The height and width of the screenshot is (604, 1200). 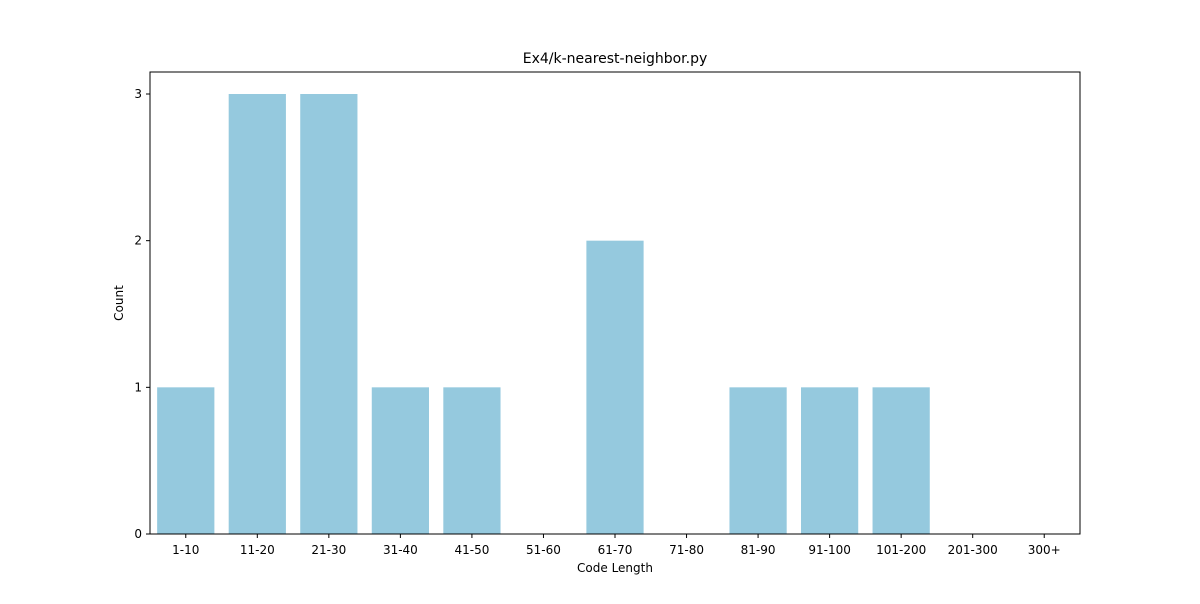 What do you see at coordinates (829, 550) in the screenshot?
I see `x-tick-label: 91-100` at bounding box center [829, 550].